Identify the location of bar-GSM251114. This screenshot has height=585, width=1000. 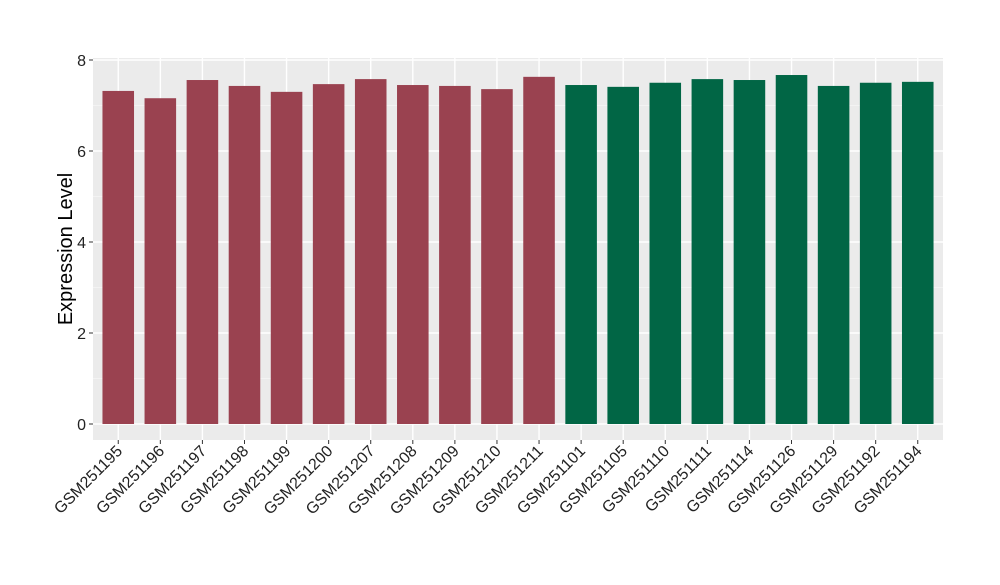
(749, 252).